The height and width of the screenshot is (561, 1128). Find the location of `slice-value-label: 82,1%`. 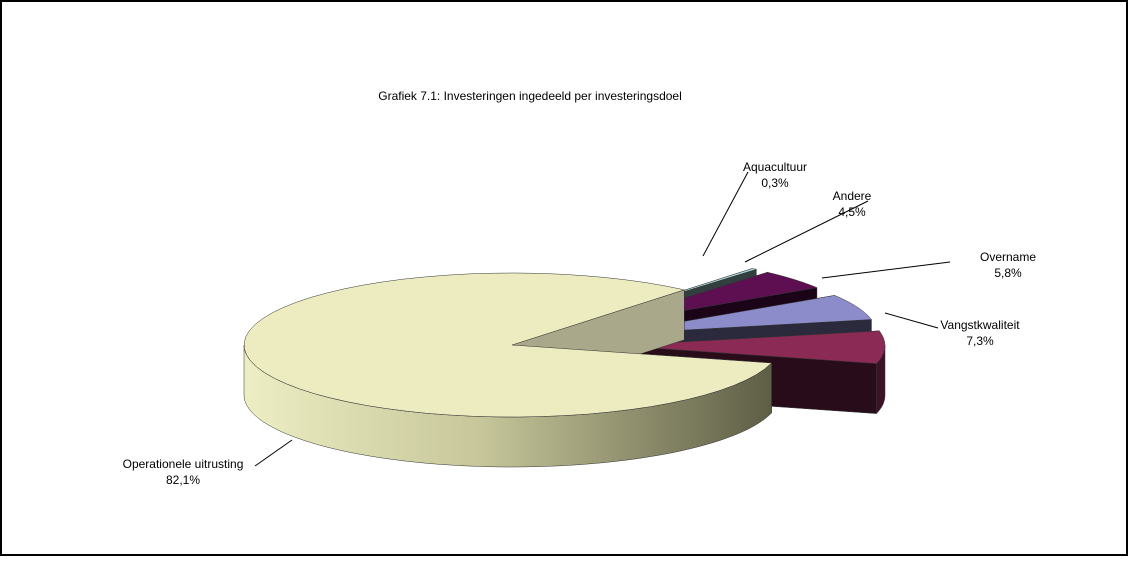

slice-value-label: 82,1% is located at coordinates (183, 480).